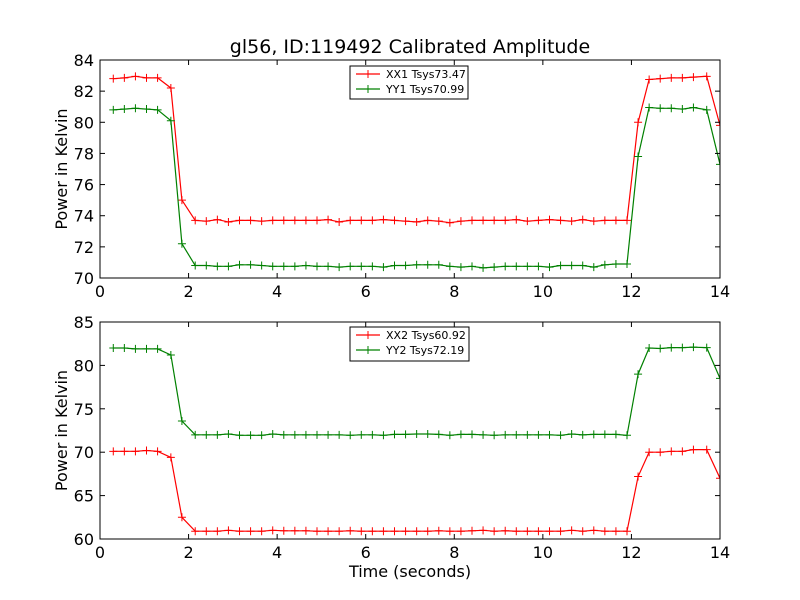 This screenshot has height=600, width=800. I want to click on legend-marker, so click(368, 89).